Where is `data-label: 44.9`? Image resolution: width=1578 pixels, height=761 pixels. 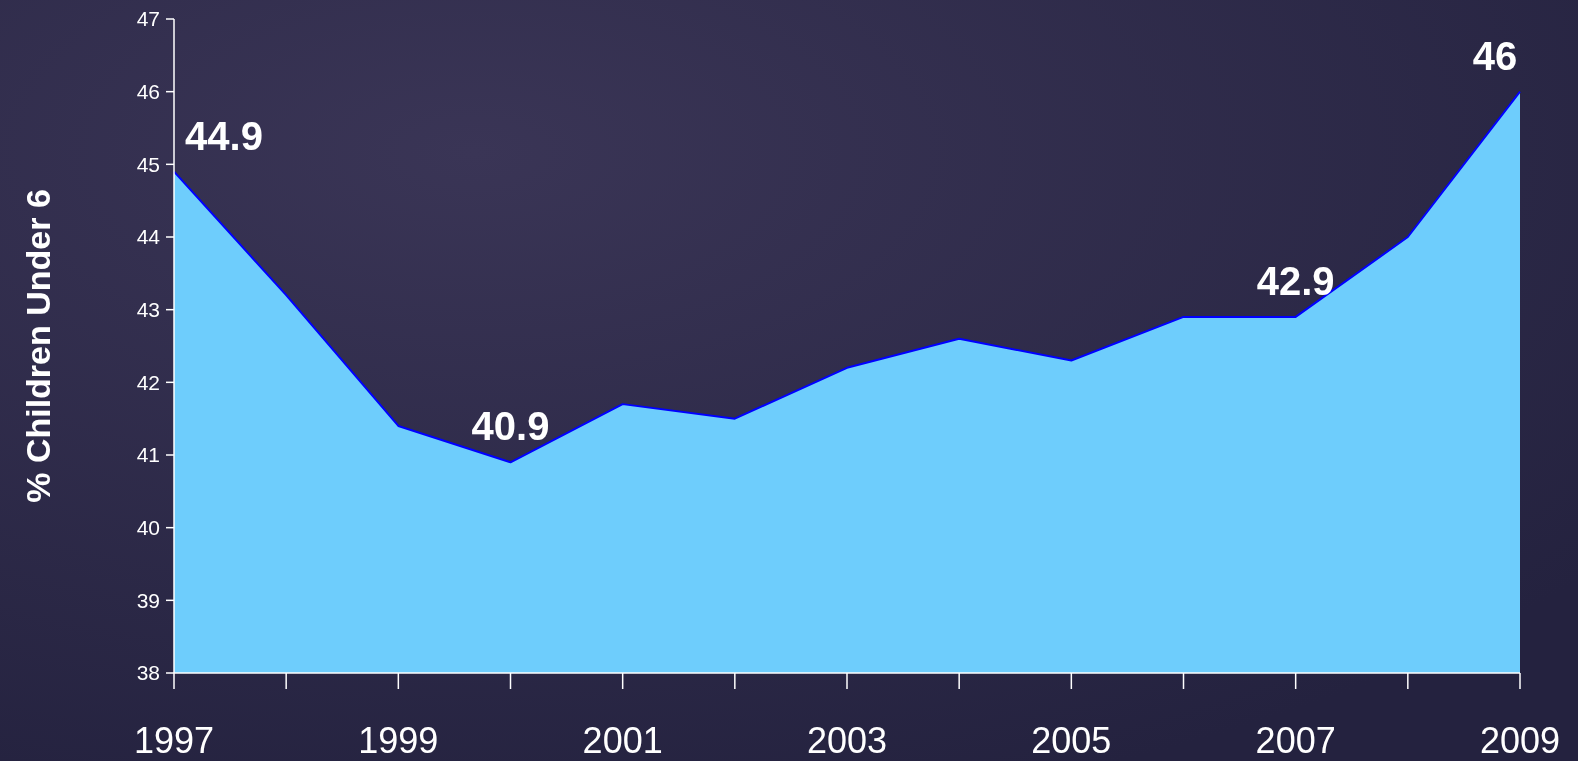 data-label: 44.9 is located at coordinates (224, 135).